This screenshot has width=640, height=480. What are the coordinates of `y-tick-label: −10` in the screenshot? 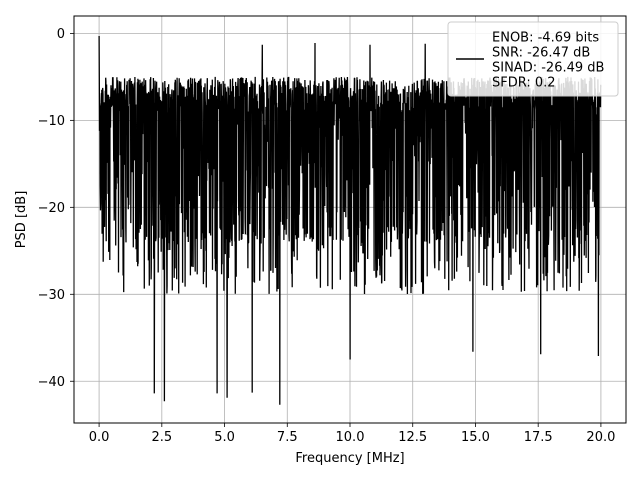 It's located at (51, 121).